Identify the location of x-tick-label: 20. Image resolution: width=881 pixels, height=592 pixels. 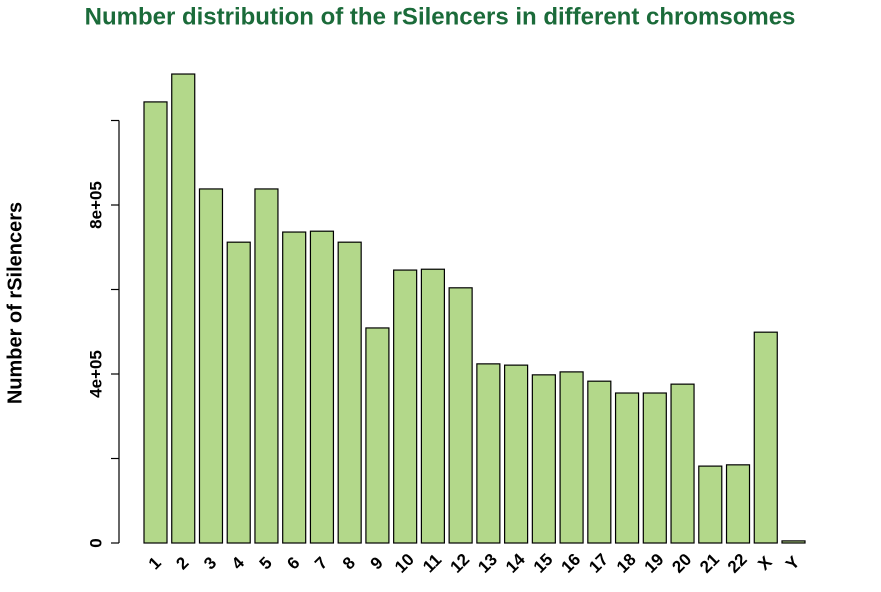
(681, 563).